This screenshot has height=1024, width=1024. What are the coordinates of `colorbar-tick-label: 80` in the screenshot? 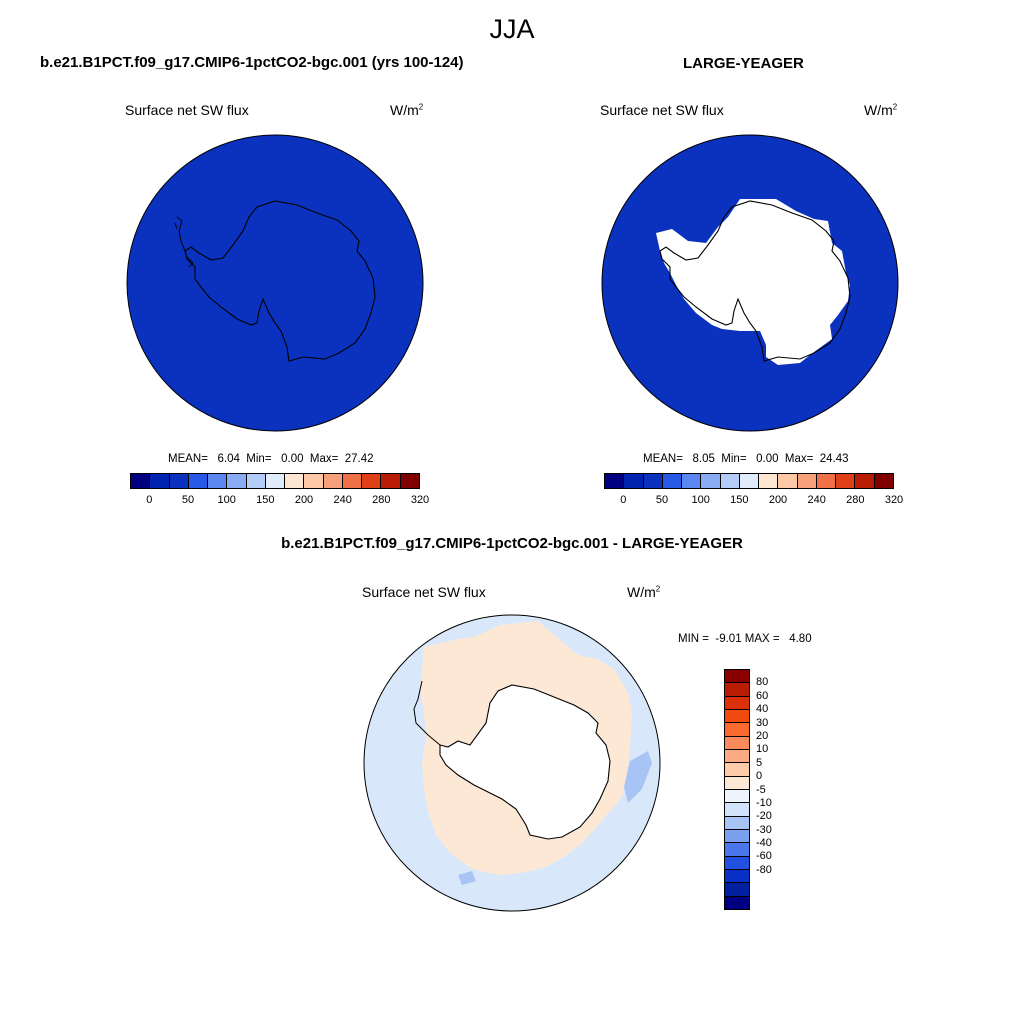 It's located at (762, 682).